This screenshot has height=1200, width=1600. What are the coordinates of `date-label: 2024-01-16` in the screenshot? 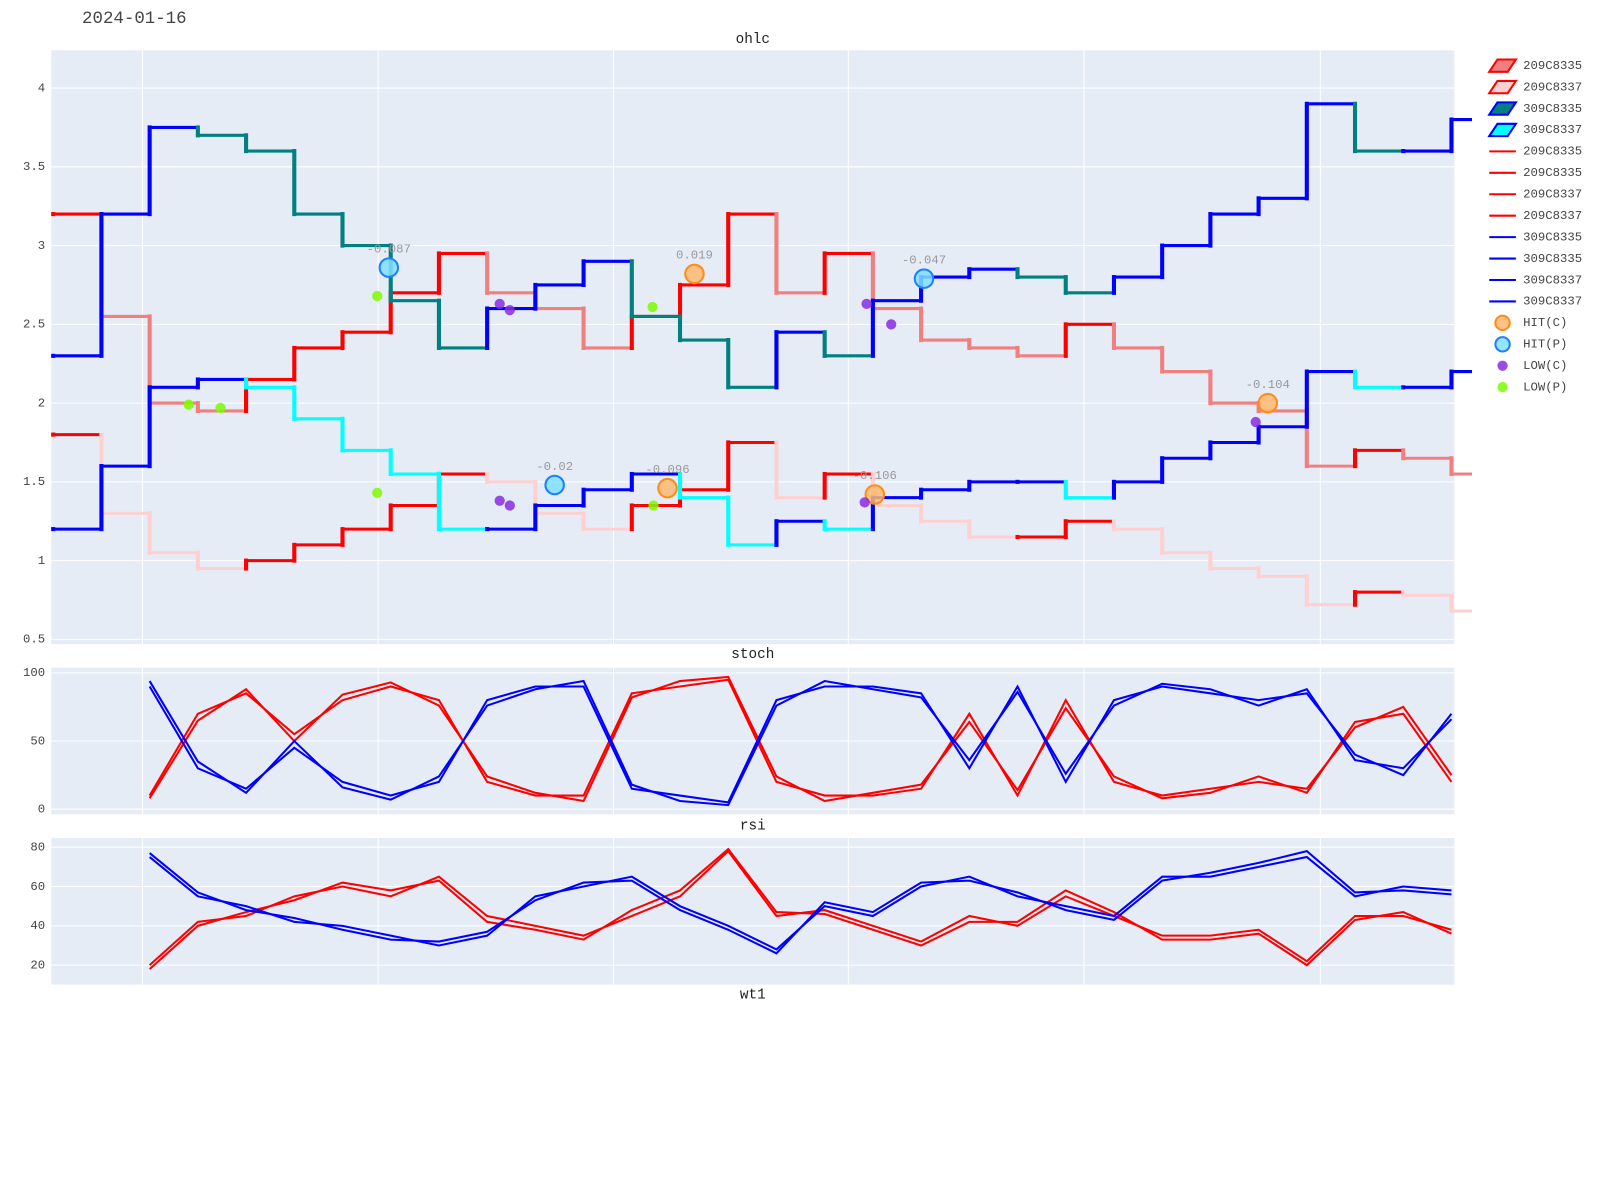 It's located at (134, 19).